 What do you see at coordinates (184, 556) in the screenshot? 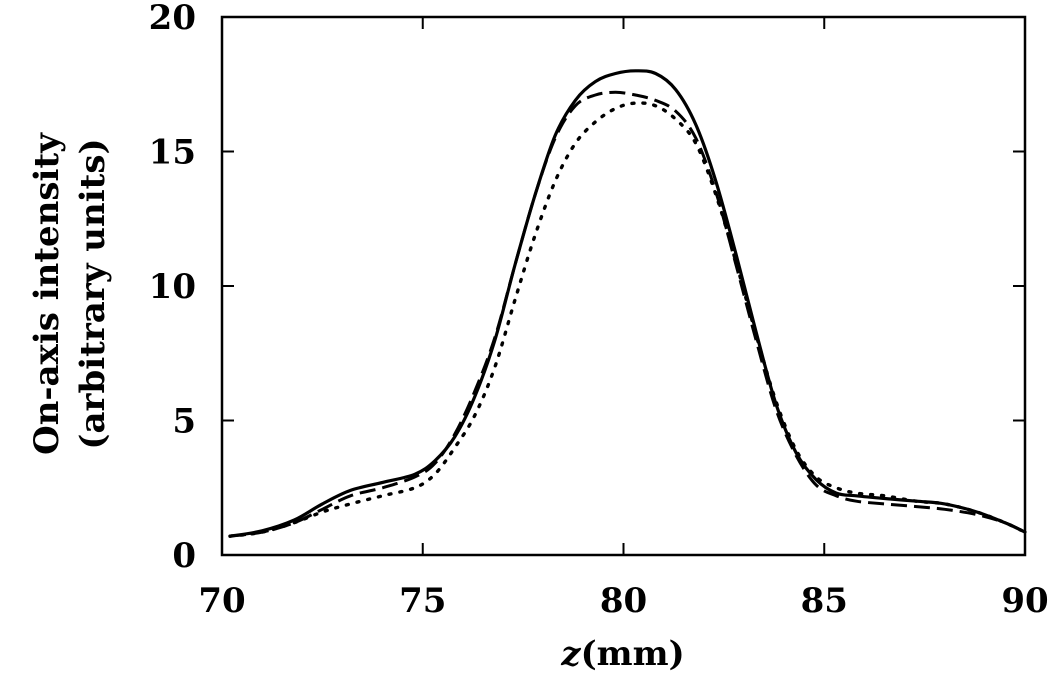
I see `y-tick-label: 0` at bounding box center [184, 556].